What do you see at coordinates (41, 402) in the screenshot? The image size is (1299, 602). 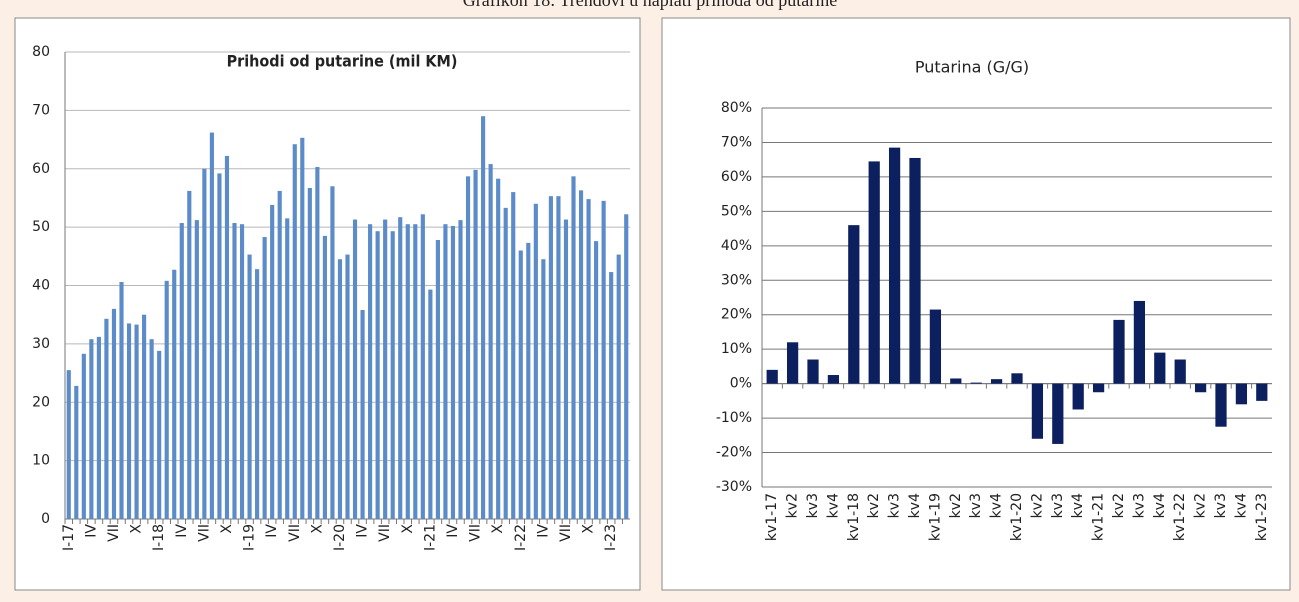 I see `y-tick-label: 20` at bounding box center [41, 402].